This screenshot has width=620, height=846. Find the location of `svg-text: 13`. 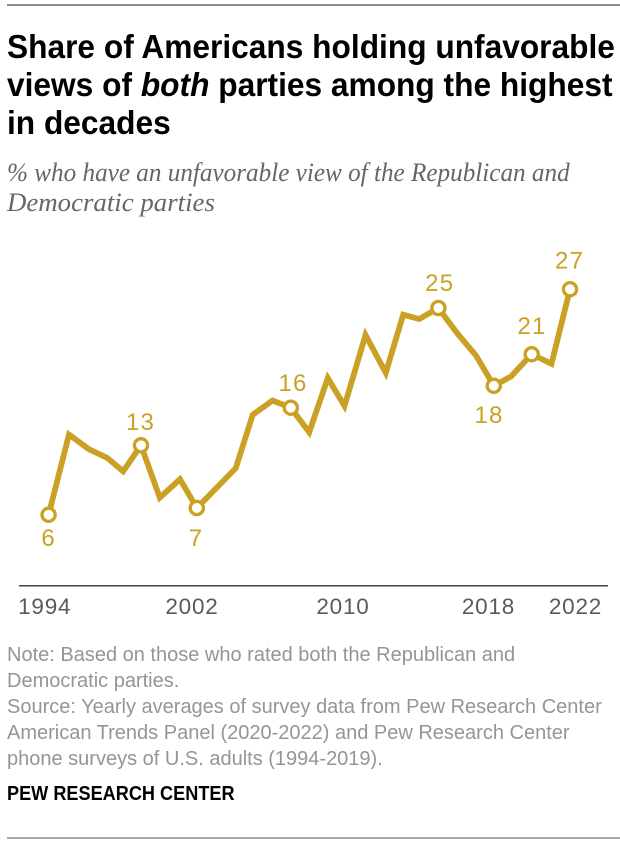

svg-text: 13 is located at coordinates (140, 422).